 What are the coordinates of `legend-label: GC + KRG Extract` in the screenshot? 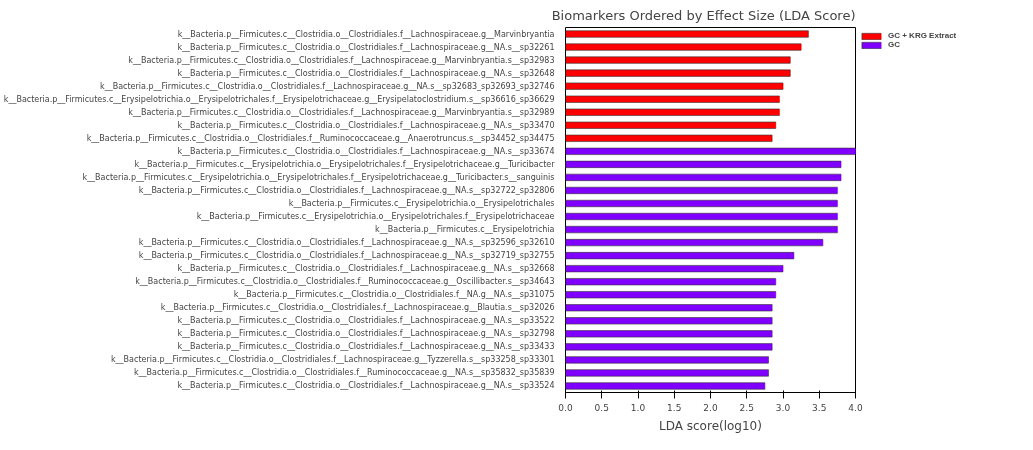 It's located at (922, 35).